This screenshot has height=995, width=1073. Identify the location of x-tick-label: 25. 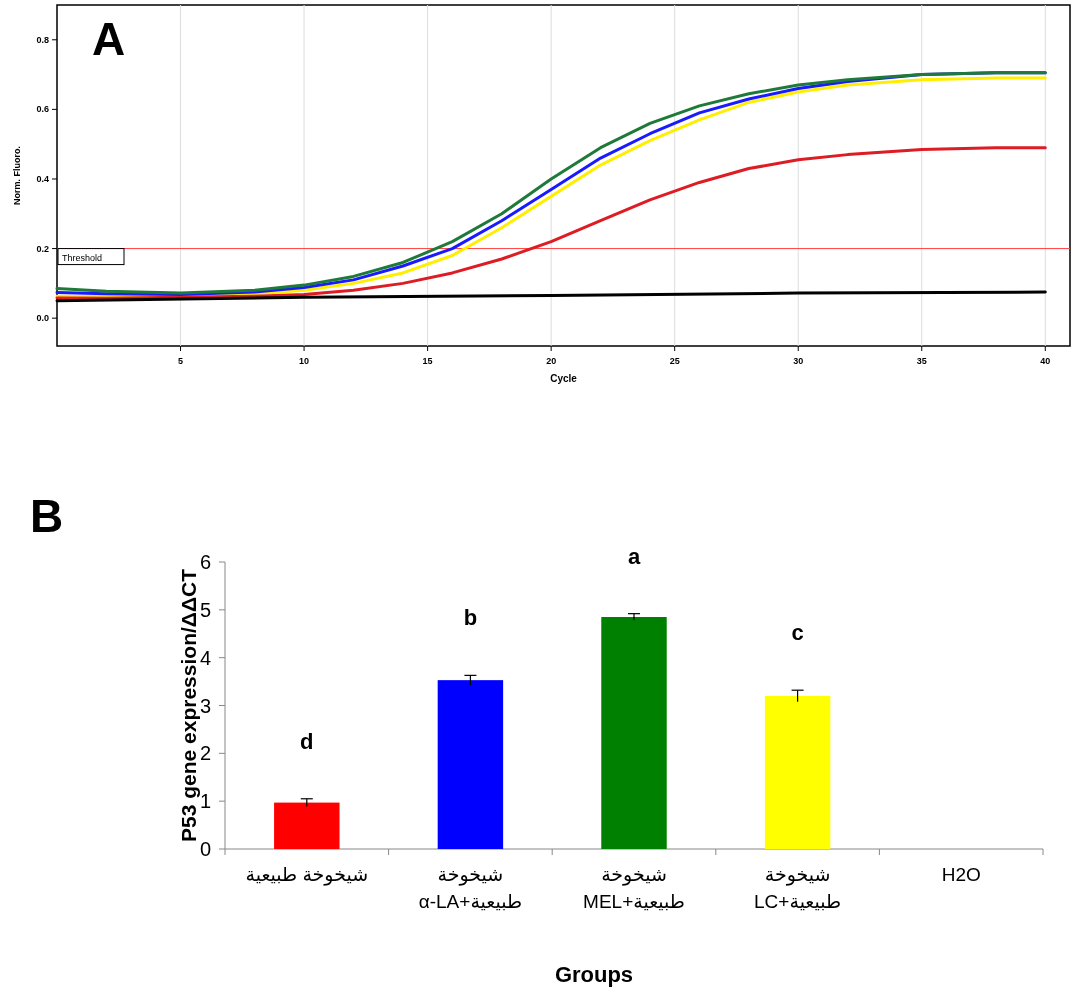
(674, 361).